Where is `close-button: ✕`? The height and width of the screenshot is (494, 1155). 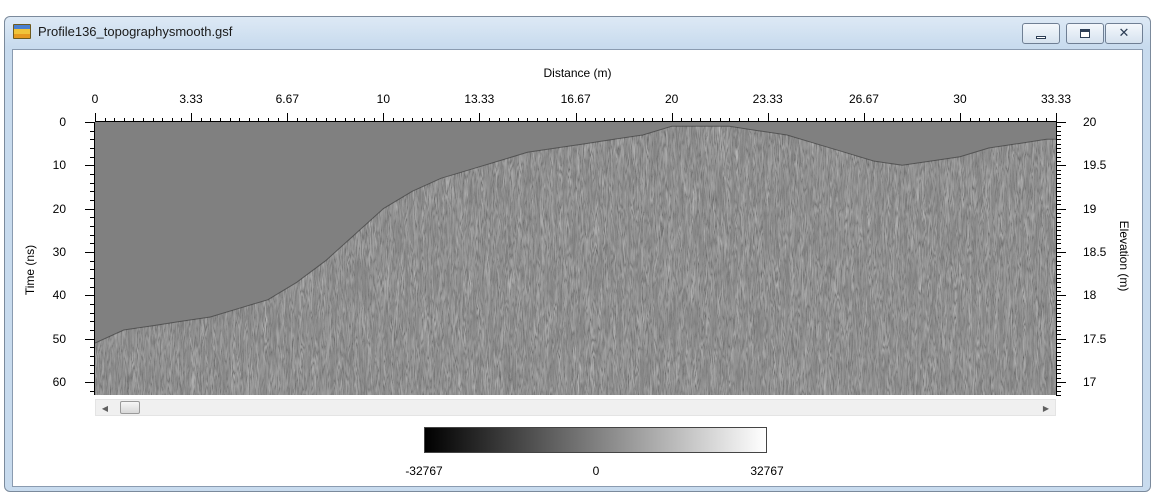
close-button: ✕ is located at coordinates (1124, 33).